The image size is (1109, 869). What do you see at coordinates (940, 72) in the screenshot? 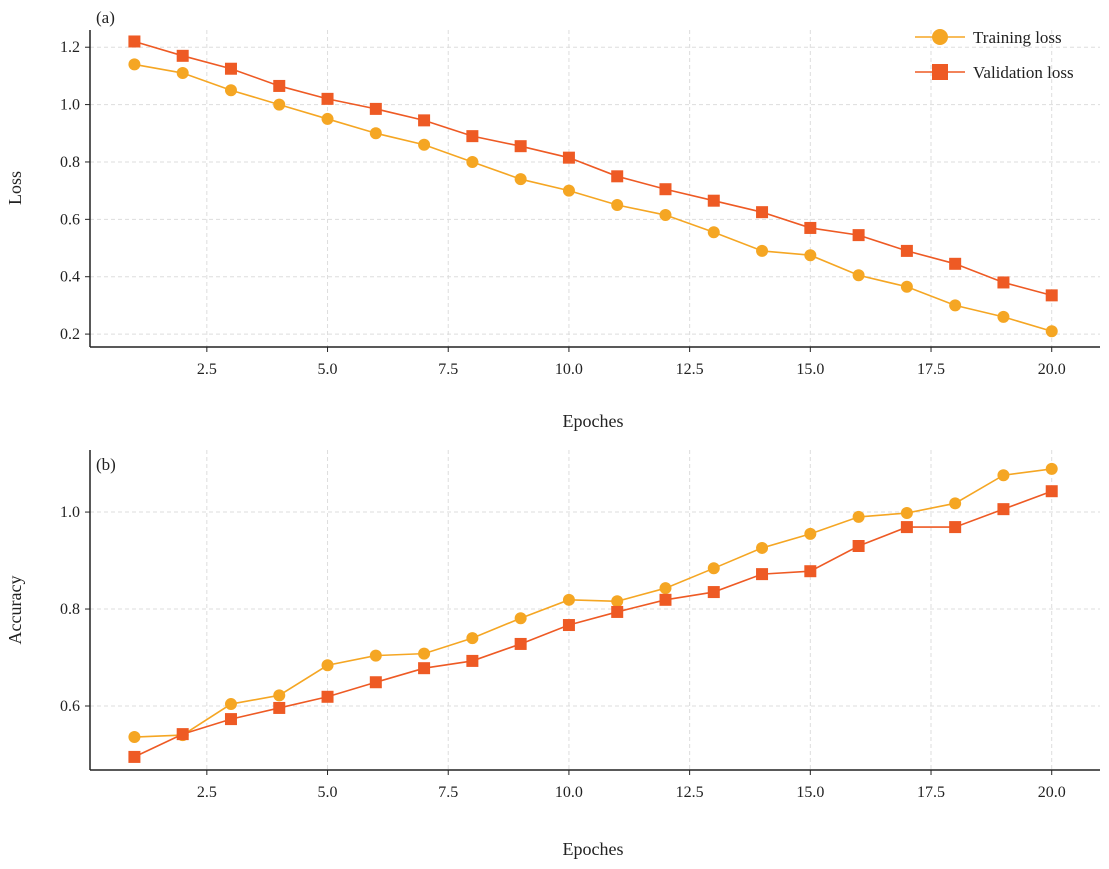
I see `legend-marker` at bounding box center [940, 72].